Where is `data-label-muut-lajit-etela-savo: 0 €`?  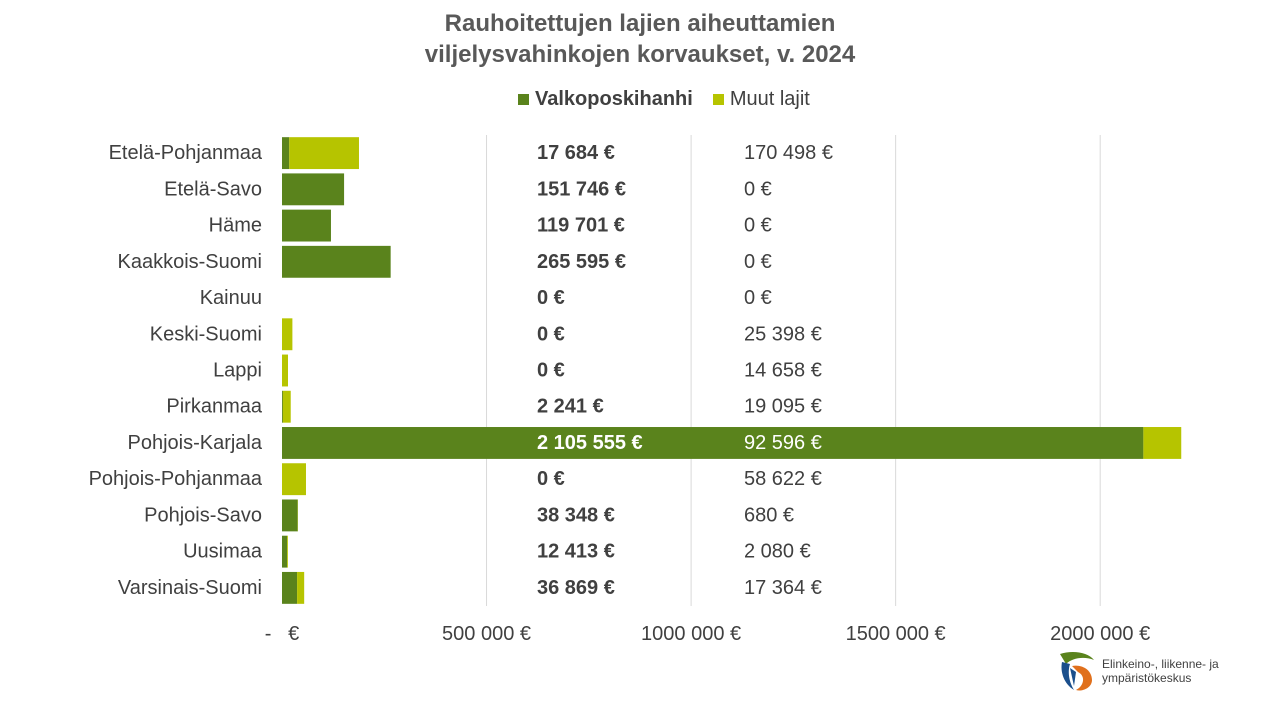 data-label-muut-lajit-etela-savo: 0 € is located at coordinates (758, 189).